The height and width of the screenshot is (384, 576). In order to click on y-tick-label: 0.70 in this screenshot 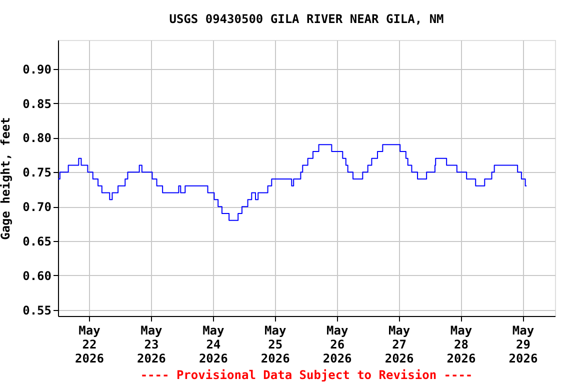, I will do `click(37, 207)`.